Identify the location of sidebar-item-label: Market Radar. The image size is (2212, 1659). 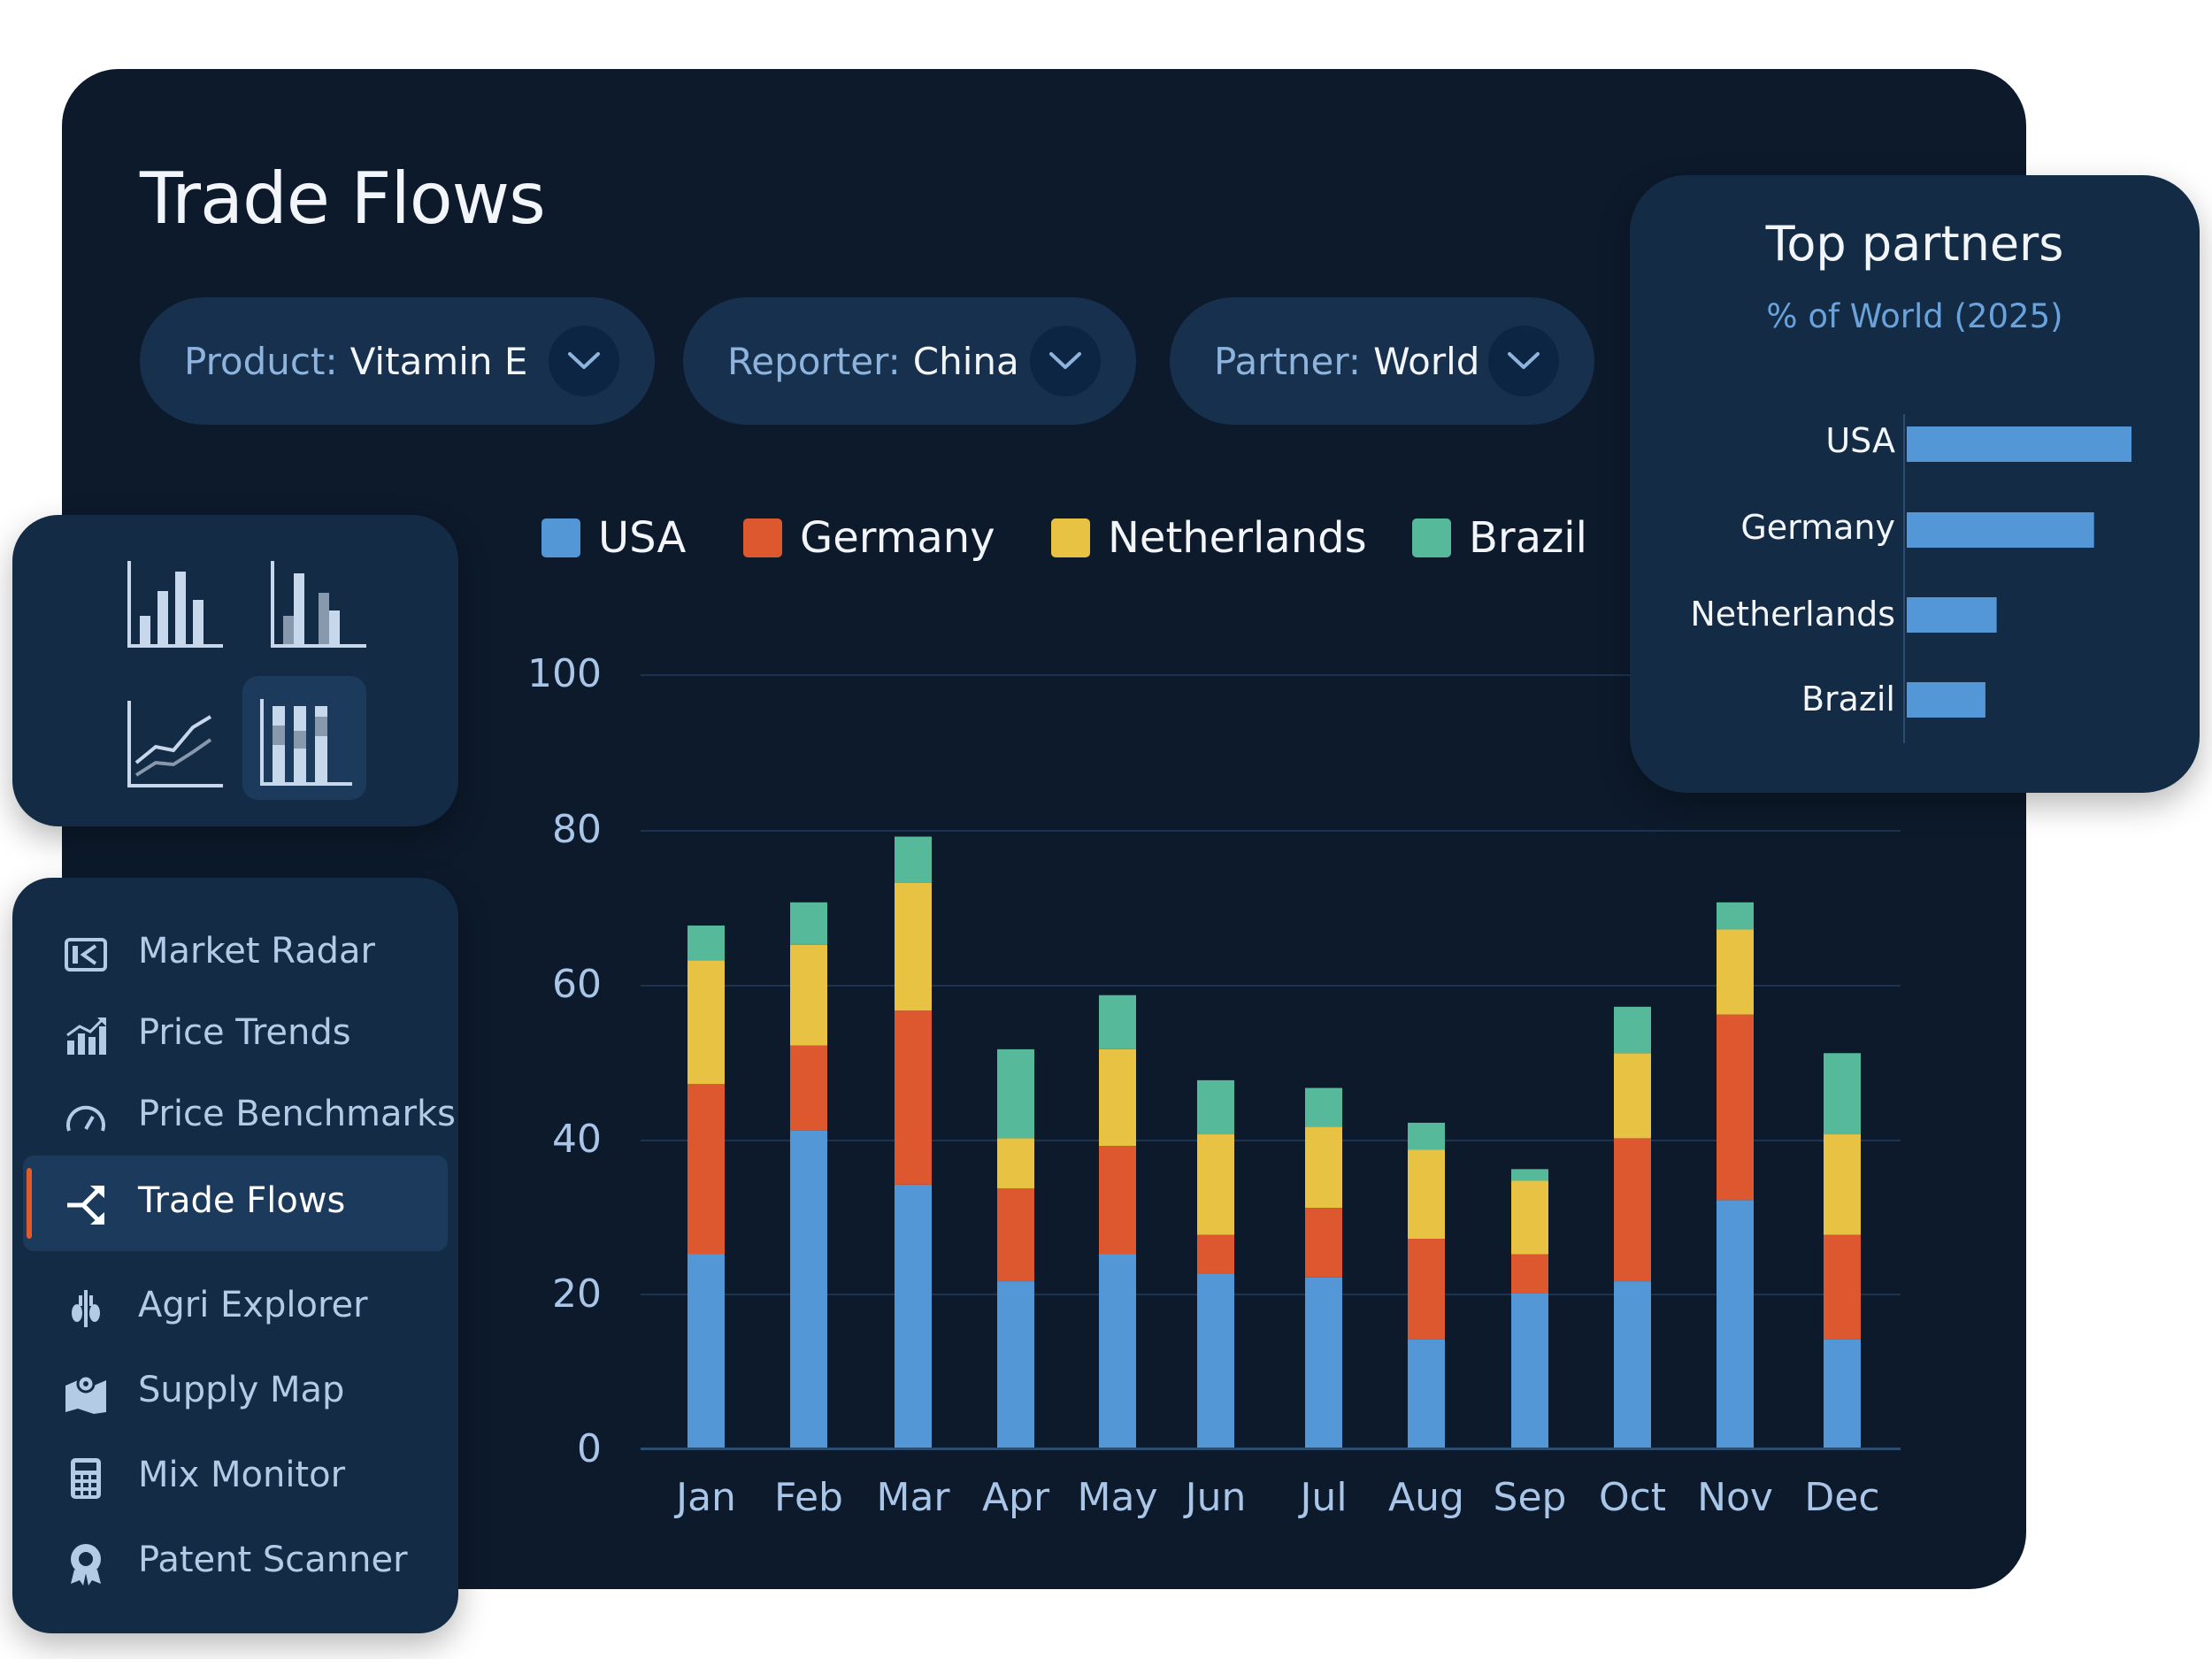
(256, 951).